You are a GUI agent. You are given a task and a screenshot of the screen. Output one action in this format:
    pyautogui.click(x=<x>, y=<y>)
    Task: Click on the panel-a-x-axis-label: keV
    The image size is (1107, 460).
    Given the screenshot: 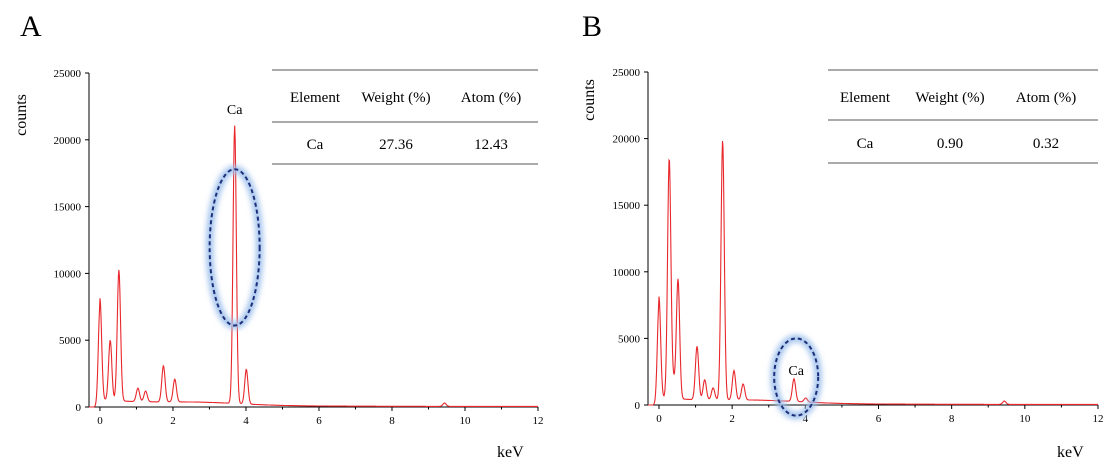 What is the action you would take?
    pyautogui.click(x=510, y=452)
    